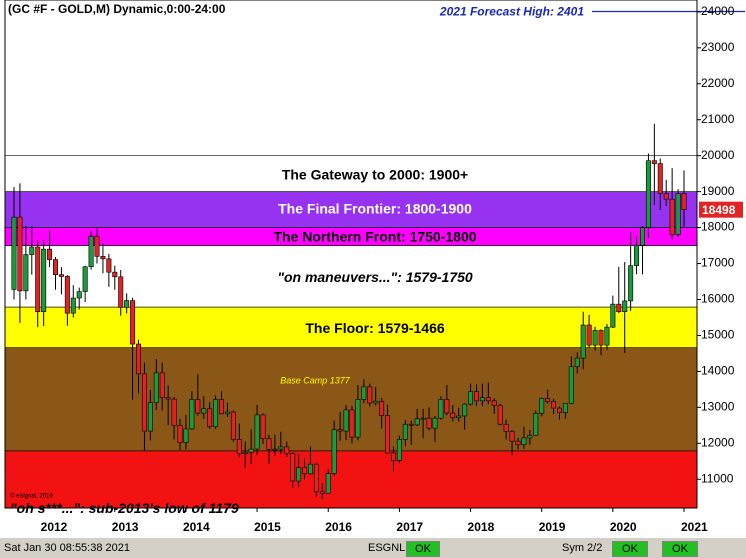 This screenshot has width=746, height=558. I want to click on y-tick-label: 12000, so click(718, 442).